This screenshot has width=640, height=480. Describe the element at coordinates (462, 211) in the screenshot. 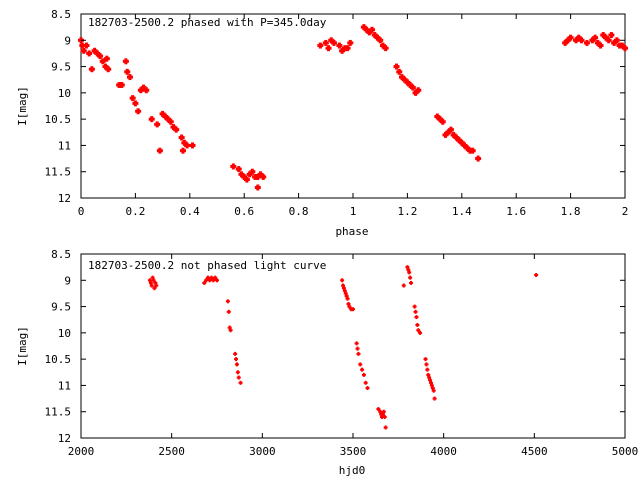

I see `phased-x-tick-label: 1.4` at that location.